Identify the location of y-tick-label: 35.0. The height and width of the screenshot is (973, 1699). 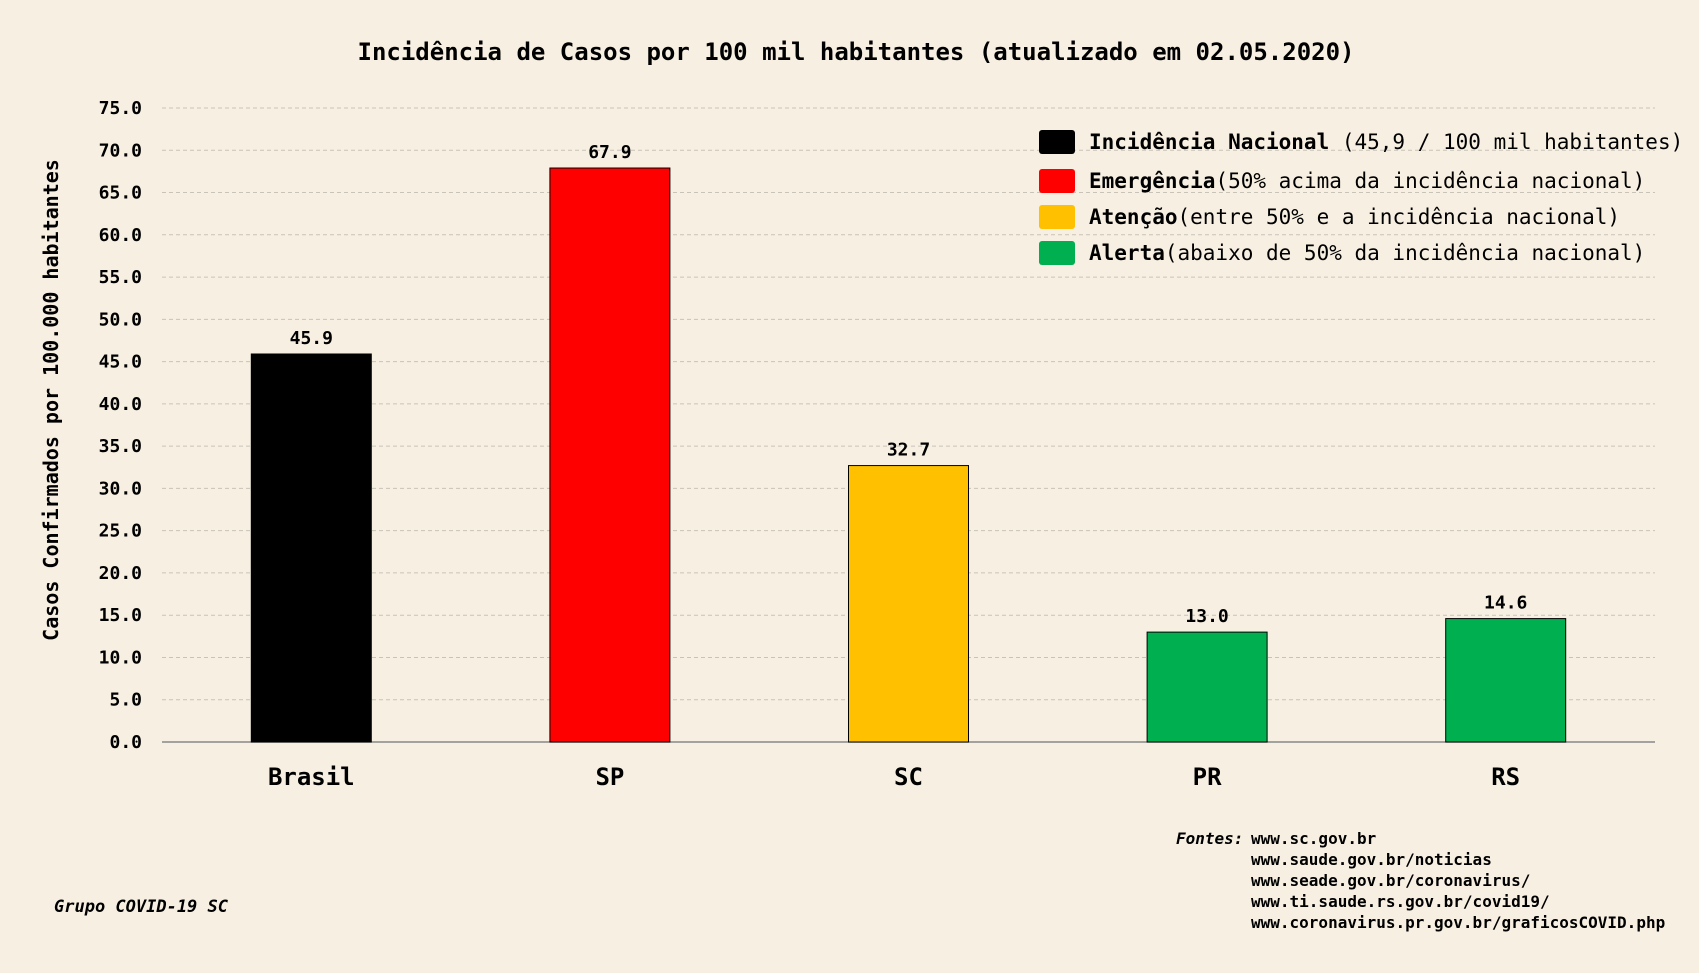
(120, 446).